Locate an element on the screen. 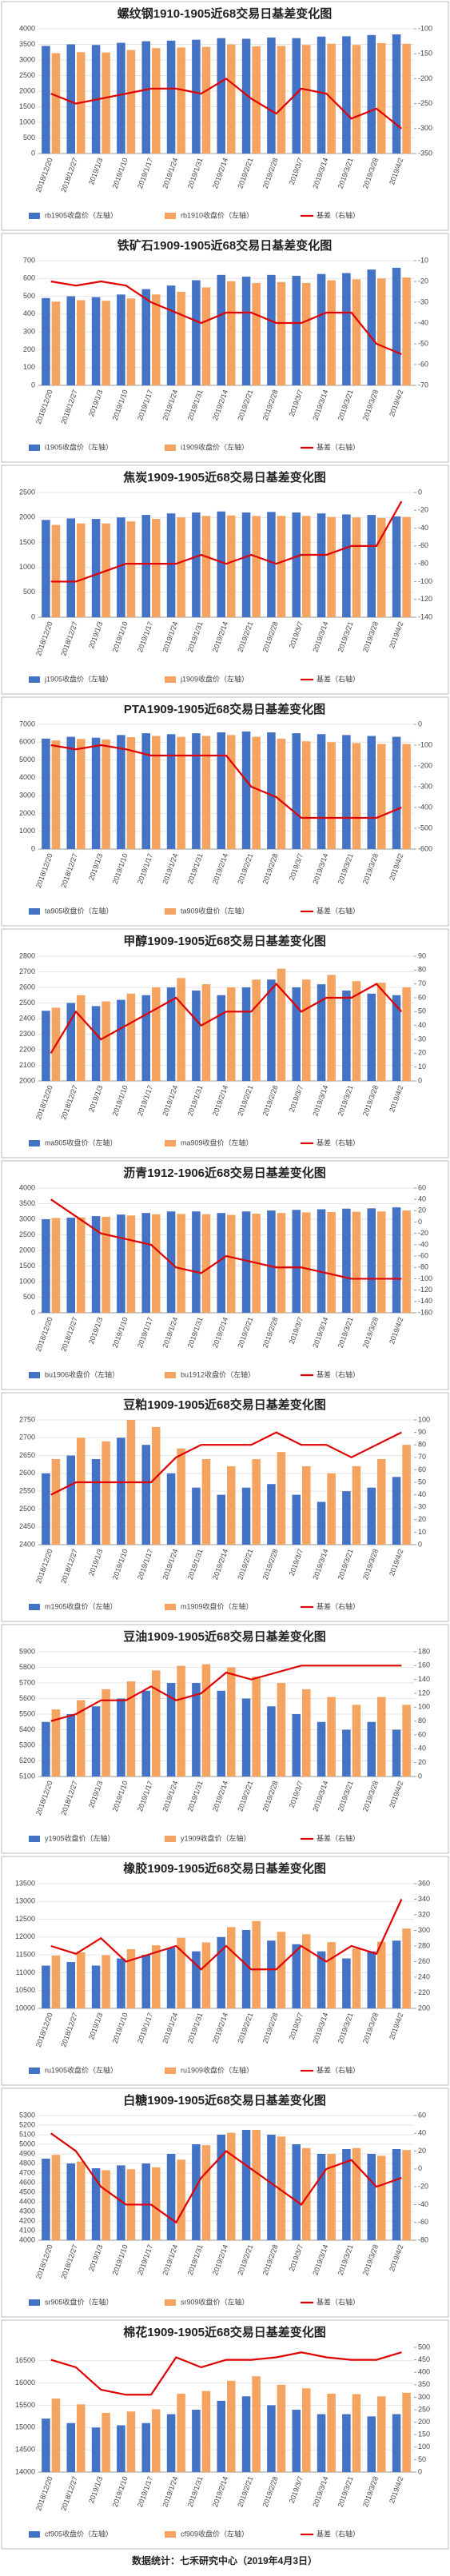 The width and height of the screenshot is (450, 2576). chart-title: PTA1909-1905近68交易日基差变化图 is located at coordinates (224, 709).